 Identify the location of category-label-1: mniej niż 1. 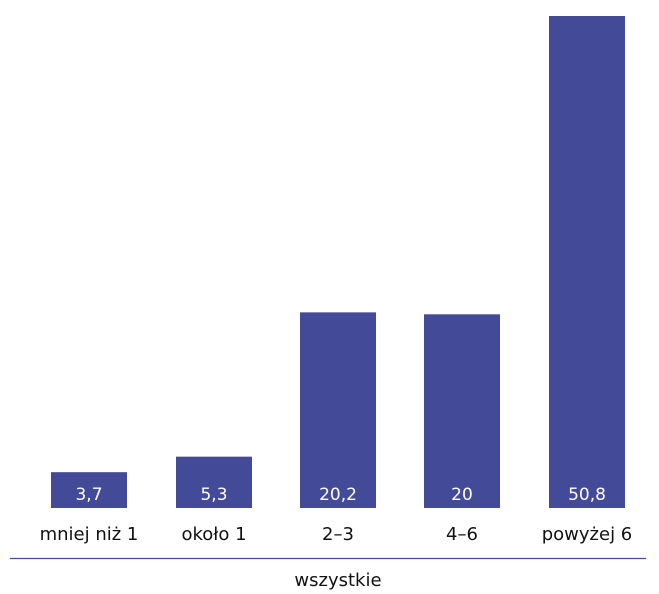
(89, 534).